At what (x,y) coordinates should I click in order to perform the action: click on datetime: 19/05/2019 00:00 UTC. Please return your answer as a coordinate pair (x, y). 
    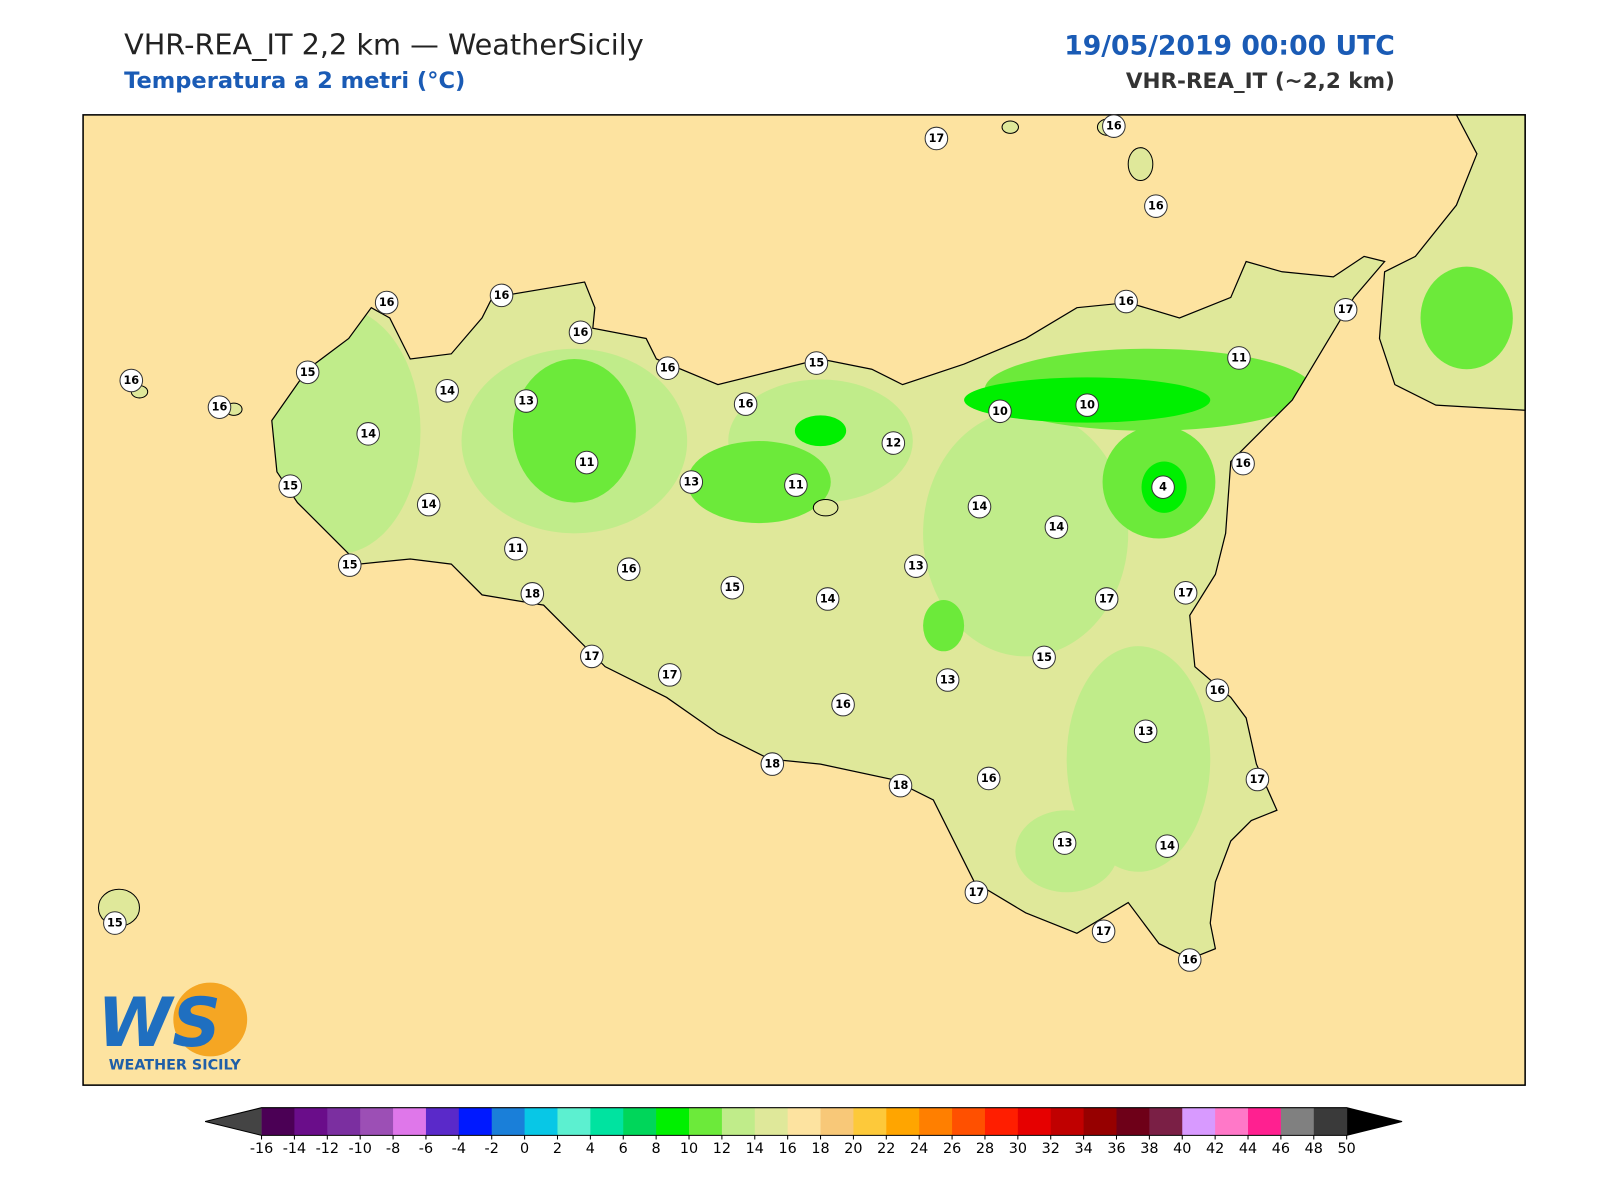
    Looking at the image, I should click on (1229, 45).